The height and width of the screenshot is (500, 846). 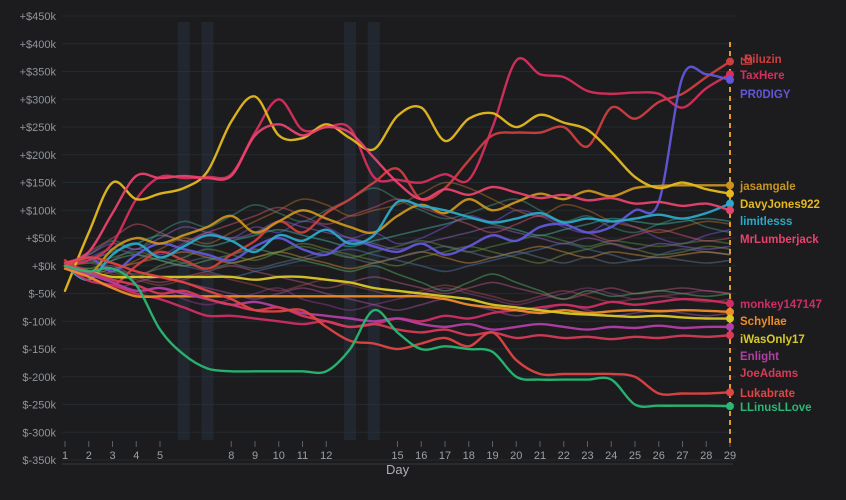 I want to click on x-tick-label: 28, so click(x=706, y=456).